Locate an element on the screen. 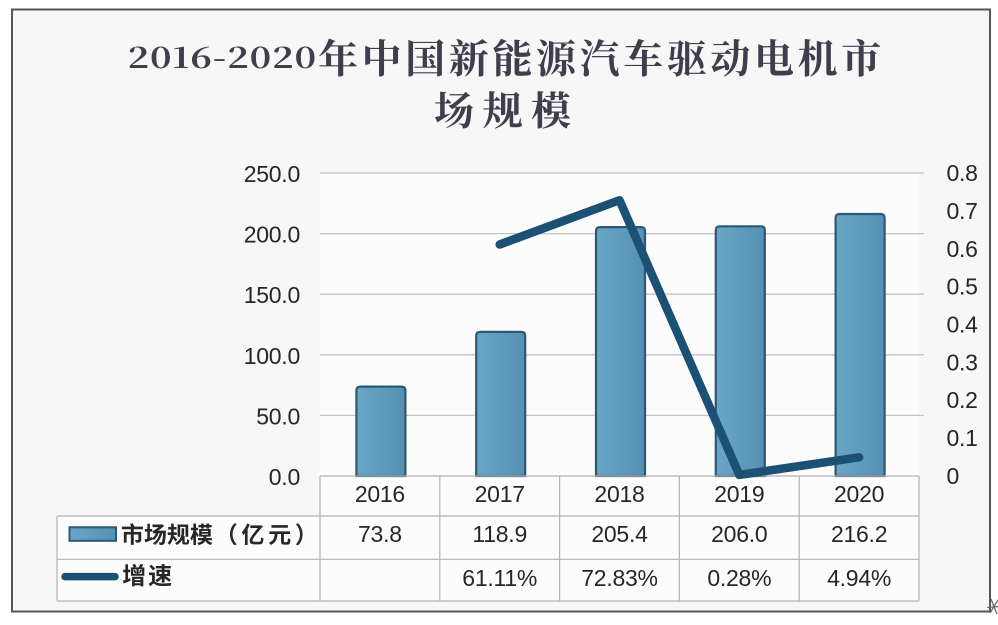  svg-text: 2017 is located at coordinates (500, 494).